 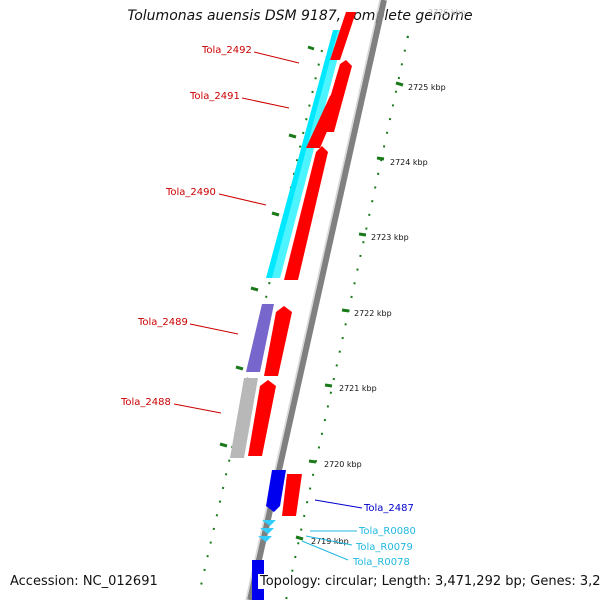 I want to click on scale-label: 2722 kbp, so click(x=373, y=313).